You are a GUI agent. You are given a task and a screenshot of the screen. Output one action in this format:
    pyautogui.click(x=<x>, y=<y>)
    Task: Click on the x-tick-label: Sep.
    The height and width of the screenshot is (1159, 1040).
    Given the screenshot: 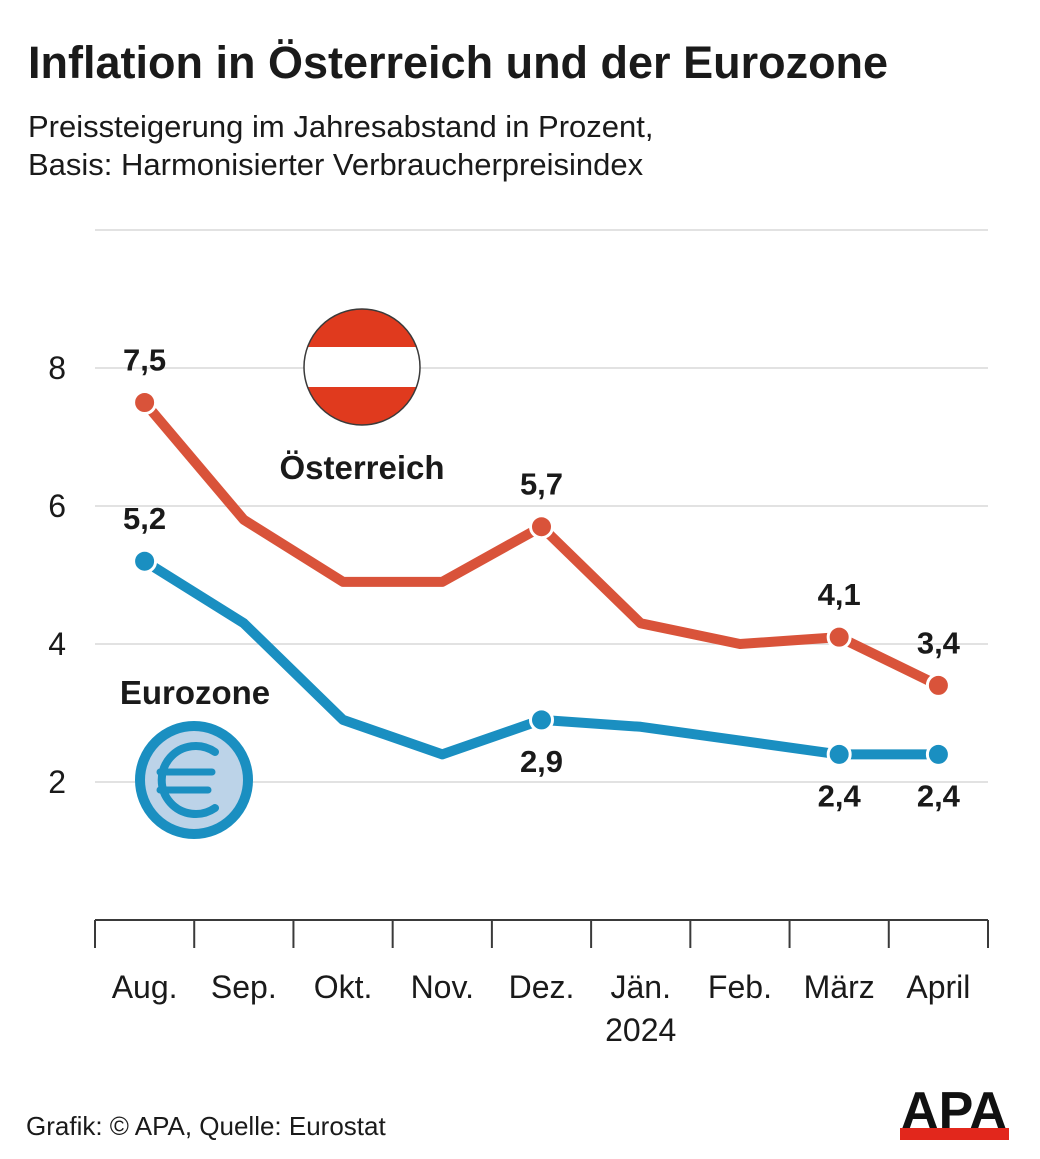 What is the action you would take?
    pyautogui.click(x=244, y=987)
    